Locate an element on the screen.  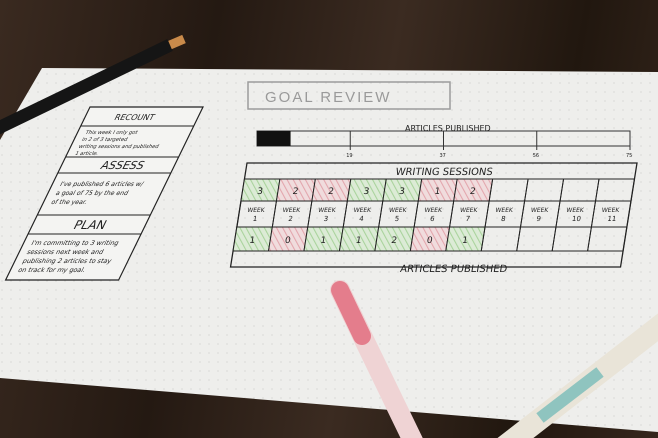
week-number: 3 is located at coordinates (326, 218).